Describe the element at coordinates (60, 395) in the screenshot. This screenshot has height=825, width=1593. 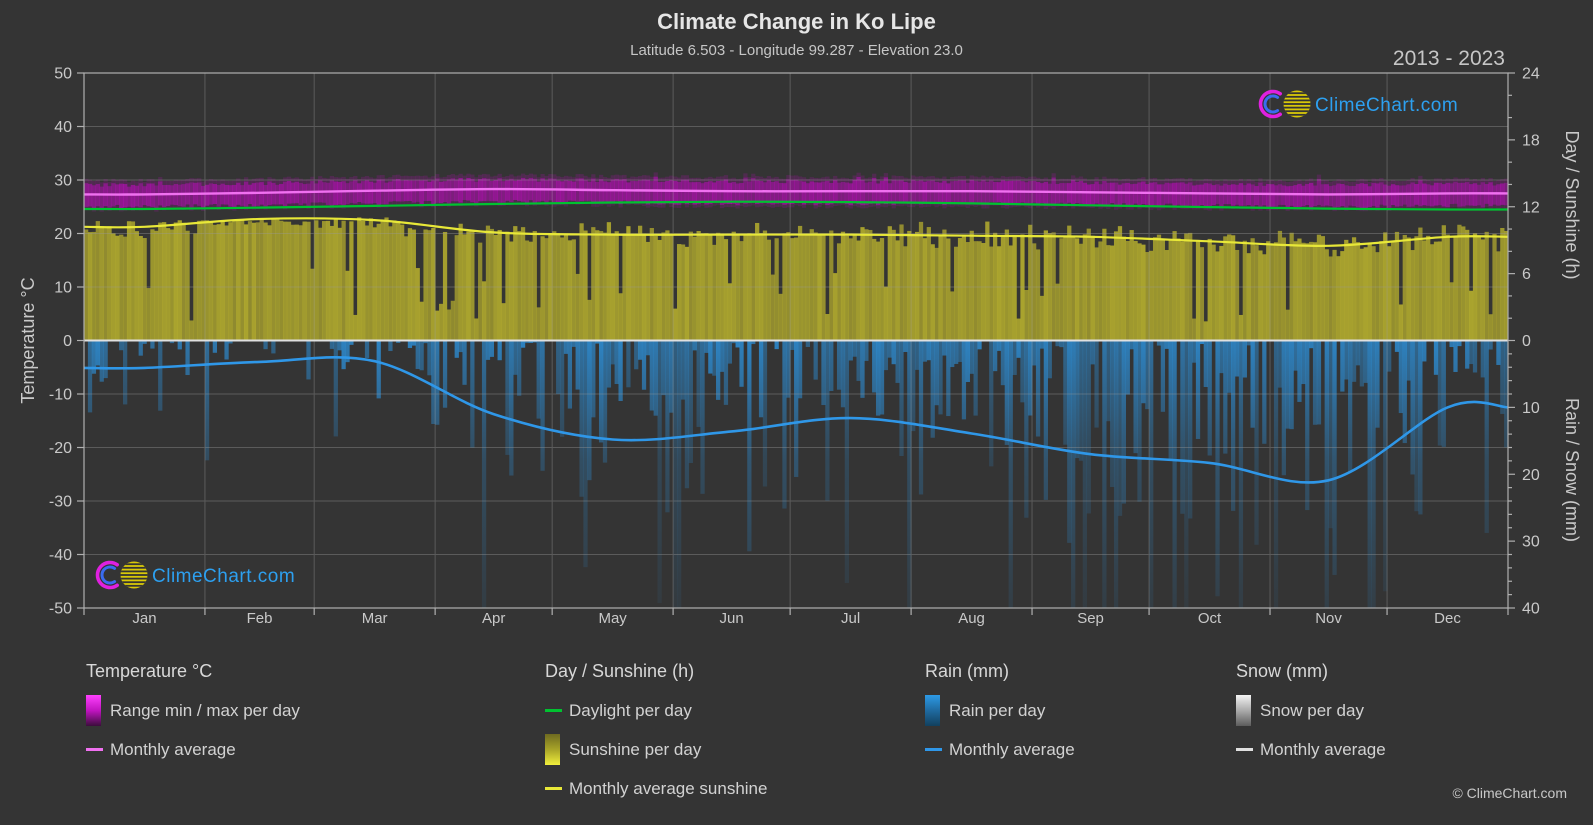
I see `temperature-tick-label: -10` at that location.